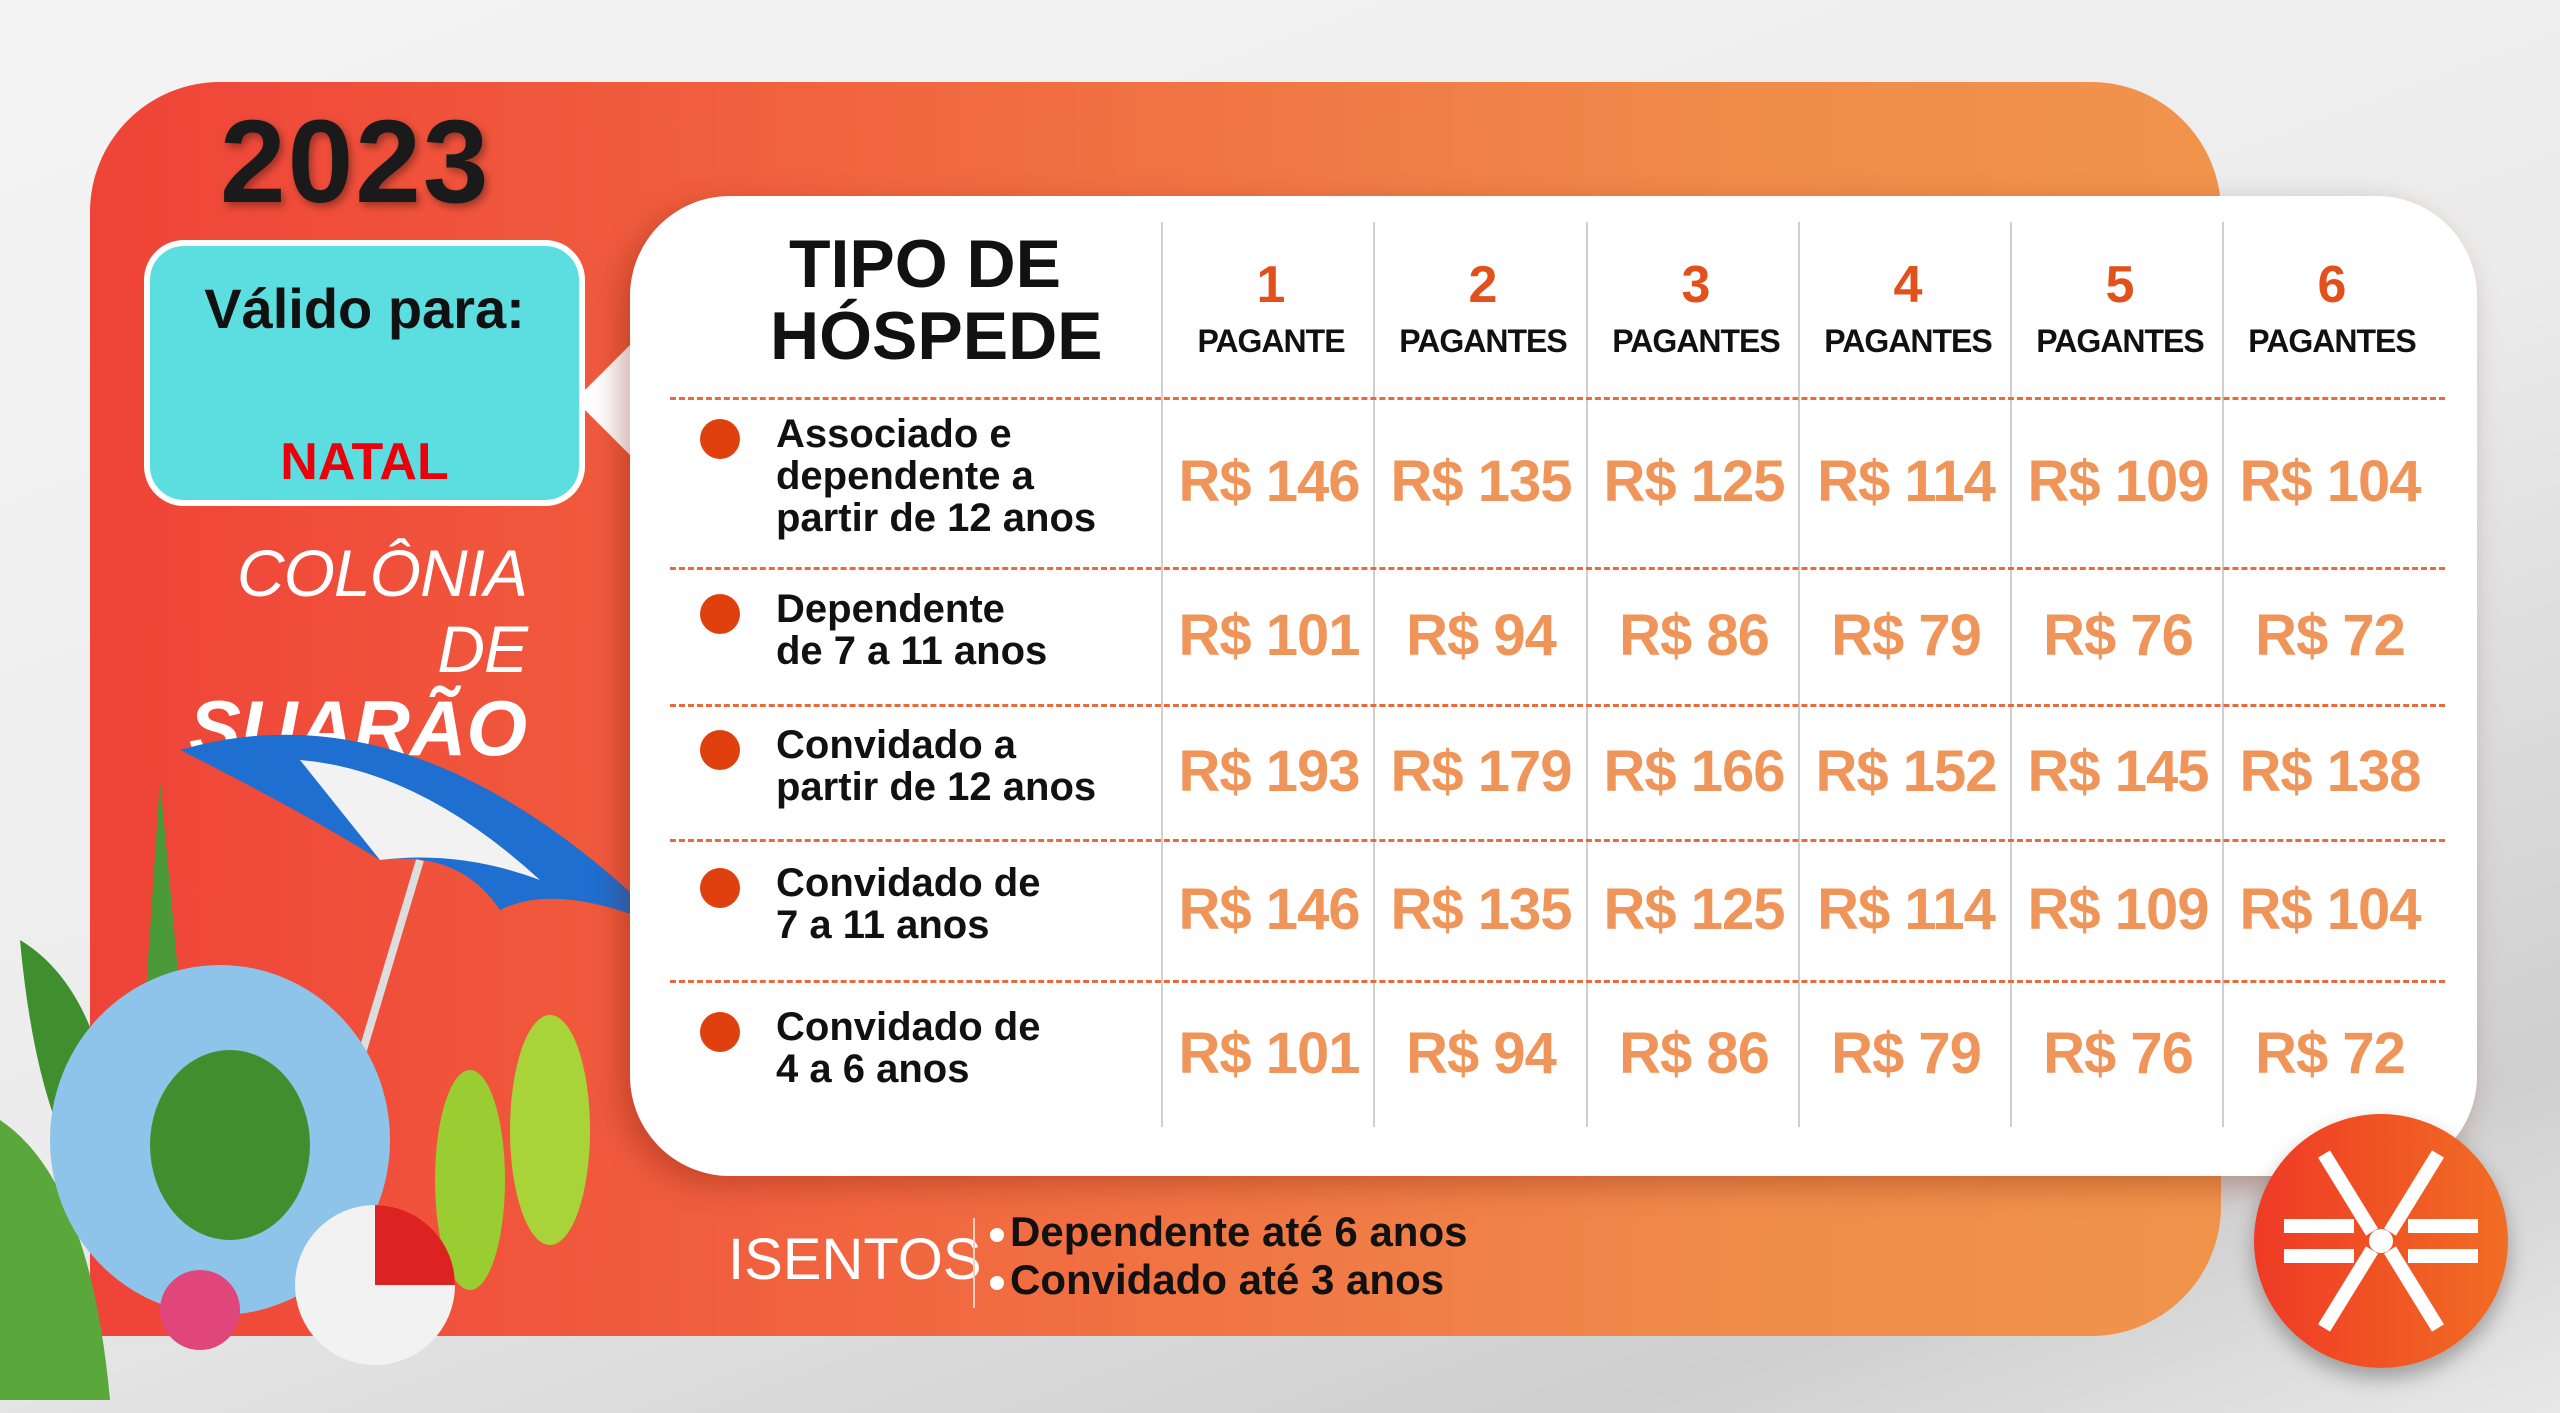 The height and width of the screenshot is (1413, 2560). I want to click on year-title: 2023, so click(355, 162).